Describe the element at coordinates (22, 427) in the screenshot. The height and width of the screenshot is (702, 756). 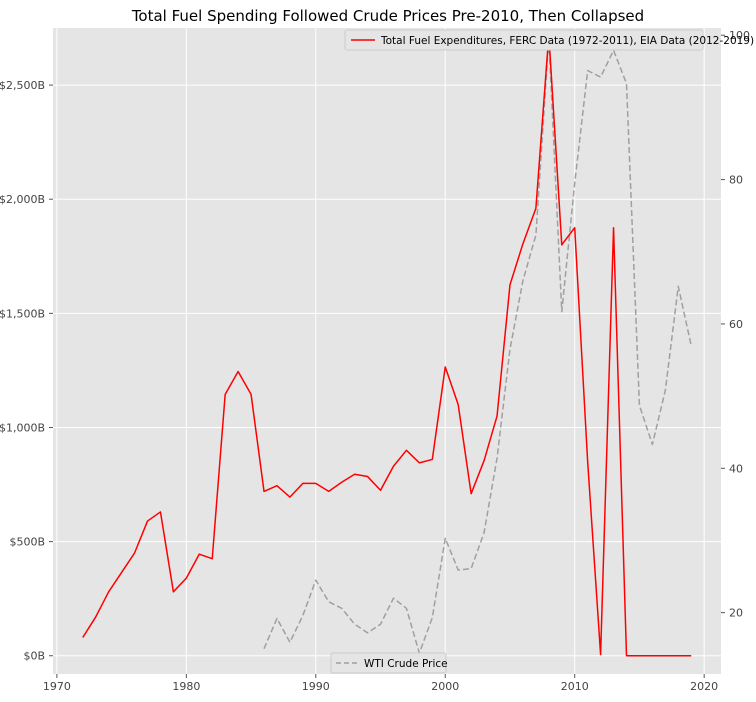
I see `y-tick-label: $1,000B` at that location.